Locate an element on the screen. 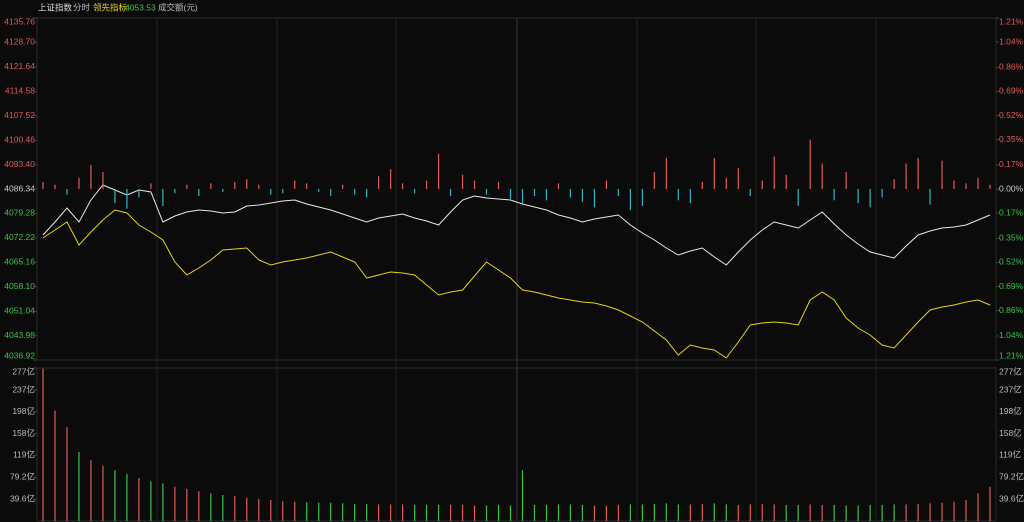 Image resolution: width=1024 pixels, height=522 pixels. vol-tick-label: 79.2亿 is located at coordinates (22, 477).